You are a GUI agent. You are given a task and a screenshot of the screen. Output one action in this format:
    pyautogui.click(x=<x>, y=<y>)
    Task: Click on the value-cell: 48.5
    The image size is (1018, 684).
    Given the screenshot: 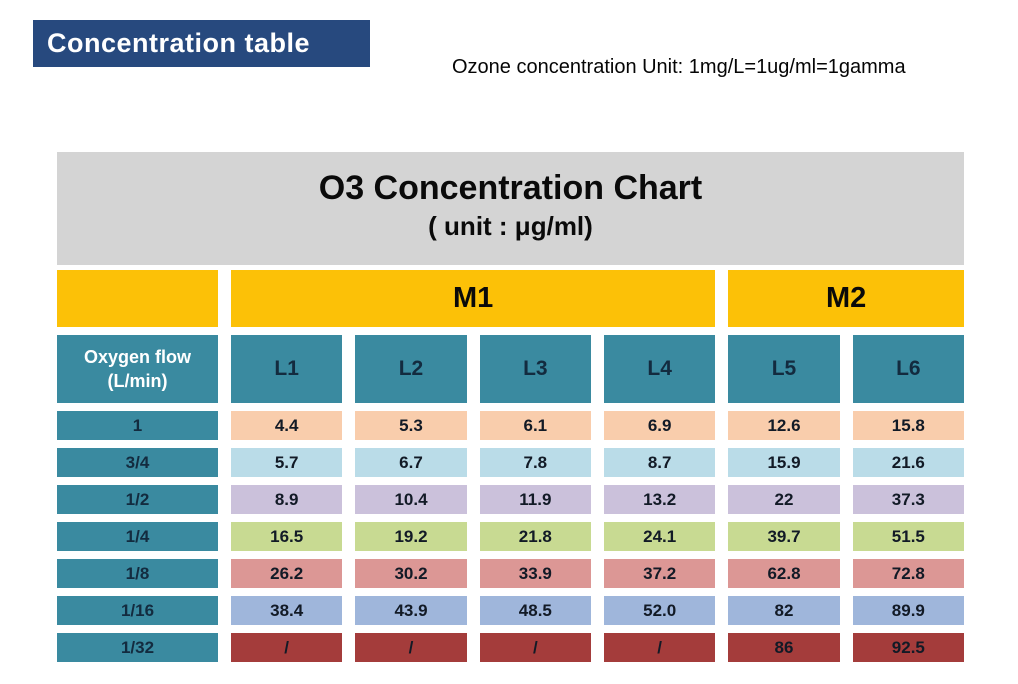 What is the action you would take?
    pyautogui.click(x=535, y=610)
    